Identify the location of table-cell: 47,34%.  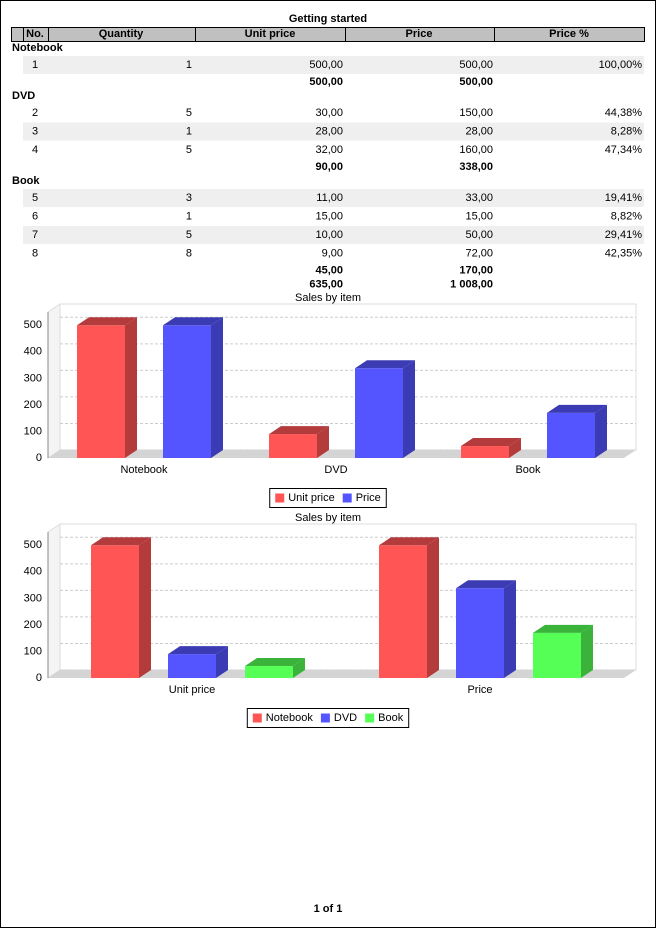
(624, 150).